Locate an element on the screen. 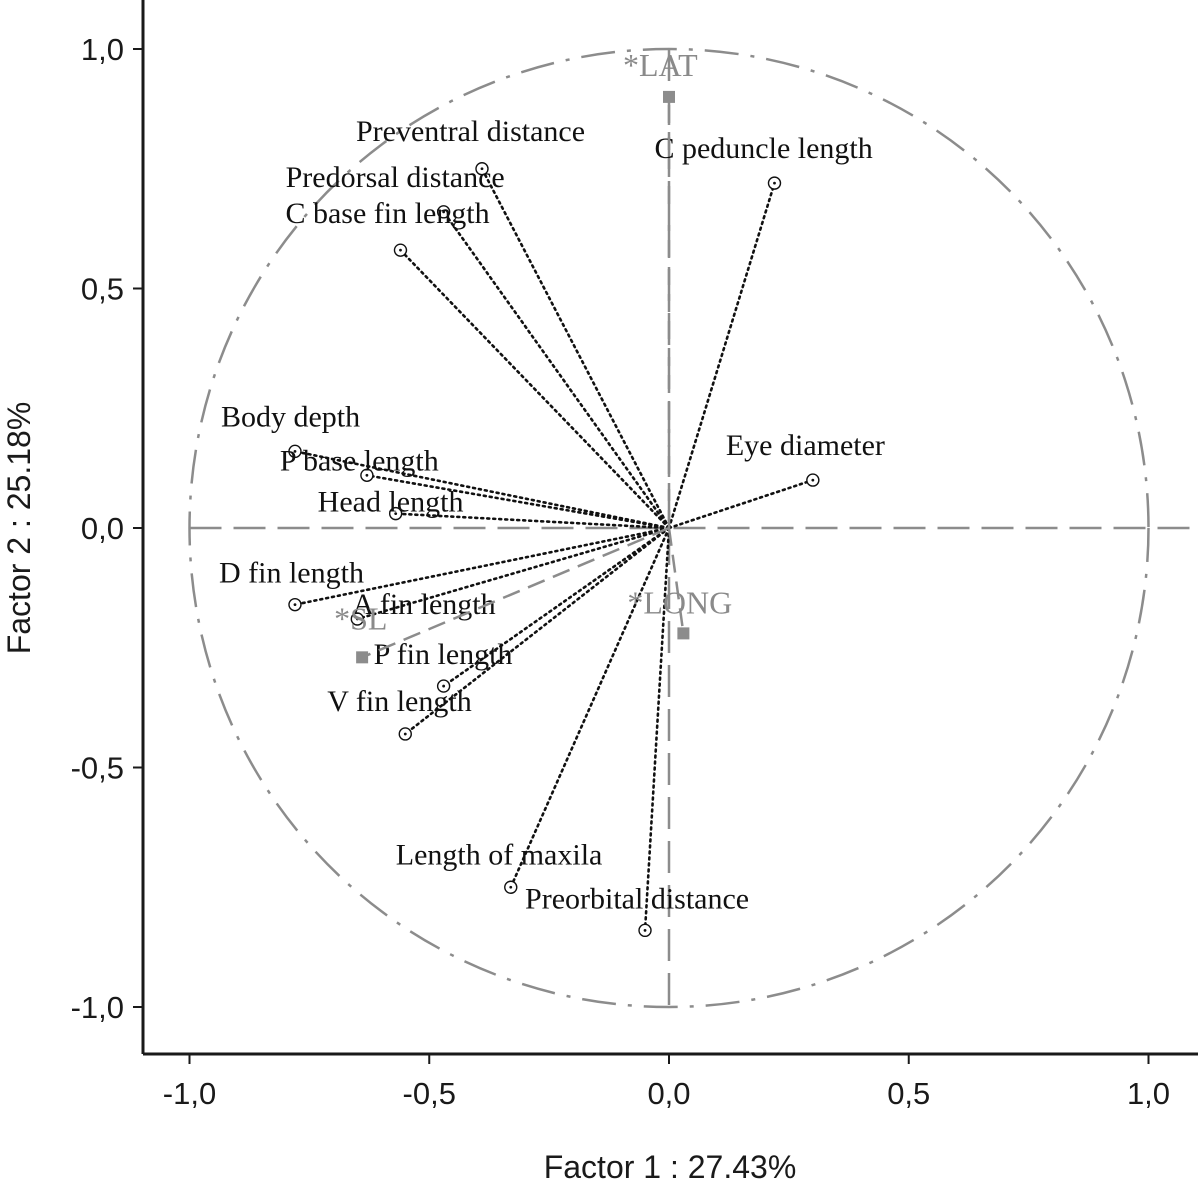 The image size is (1200, 1186). x-tick-label: 0,0 is located at coordinates (668, 1093).